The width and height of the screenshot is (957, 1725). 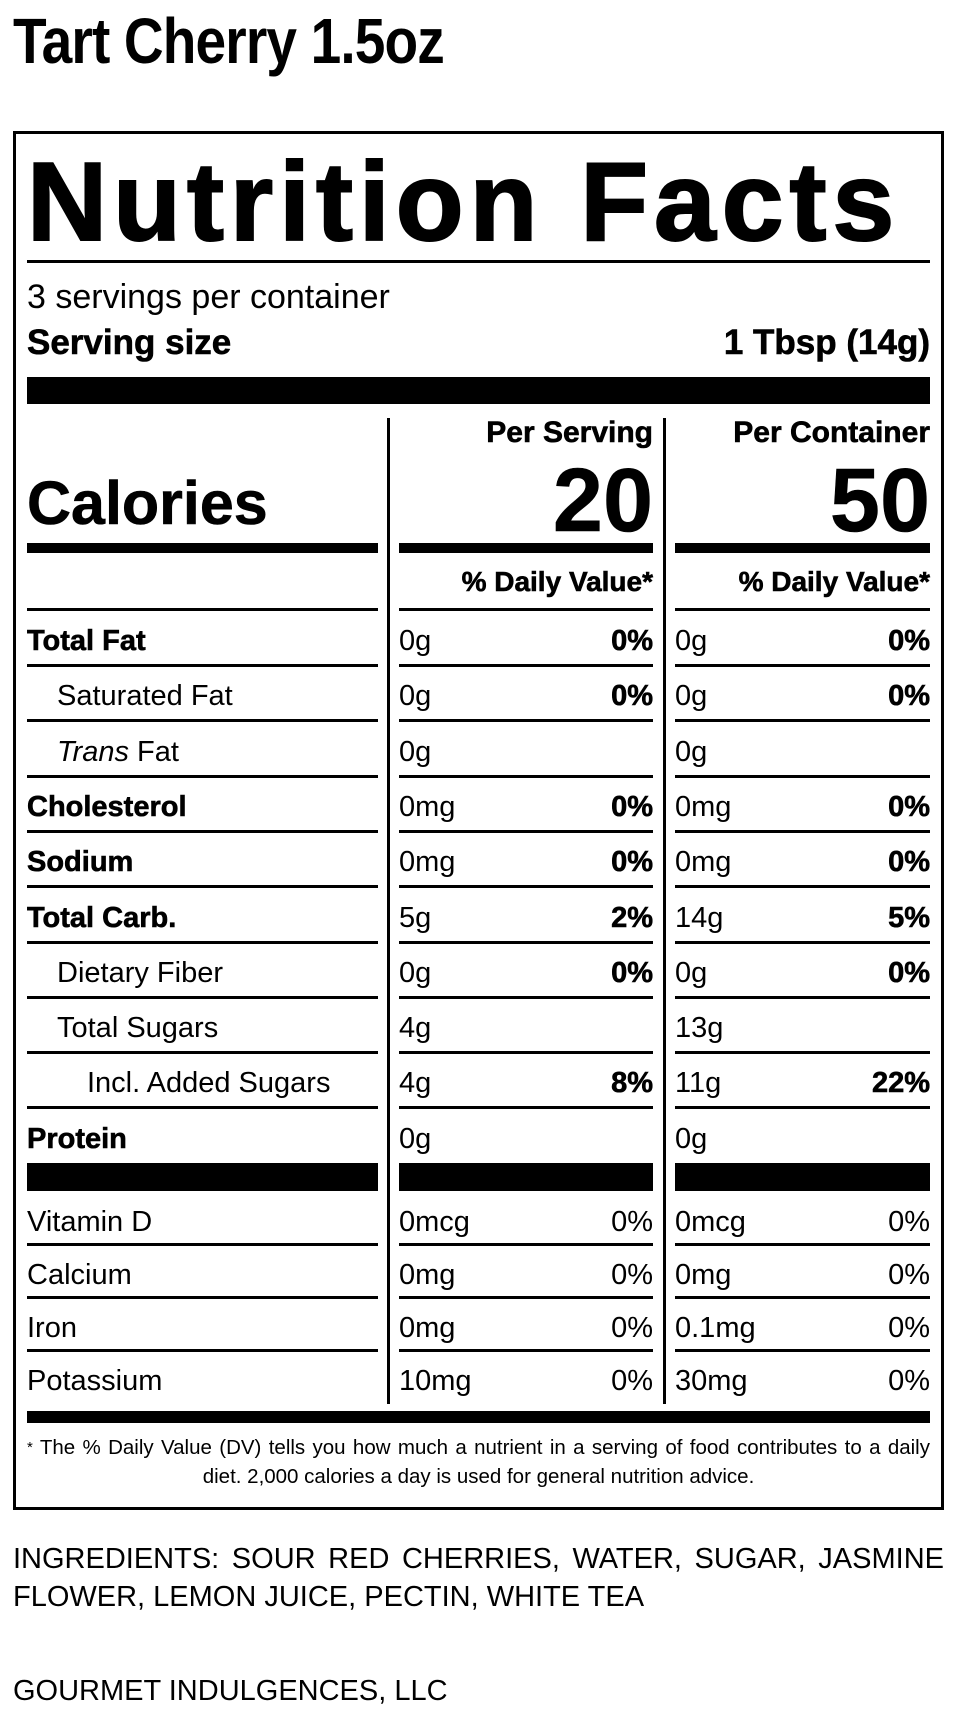 What do you see at coordinates (138, 1028) in the screenshot?
I see `nutrient-name-text: Total Sugars` at bounding box center [138, 1028].